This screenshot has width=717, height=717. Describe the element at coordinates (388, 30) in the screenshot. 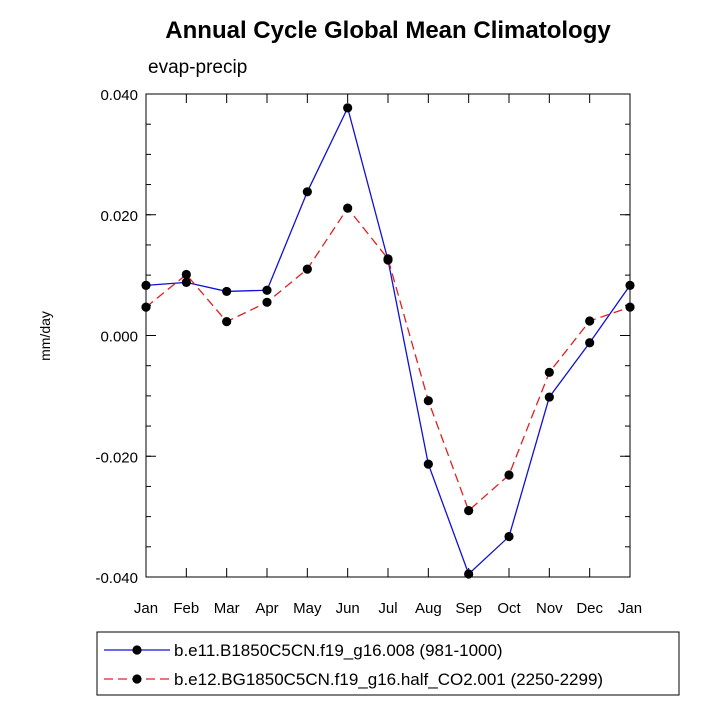

I see `chart-title: Annual Cycle Global Mean Climatology` at that location.